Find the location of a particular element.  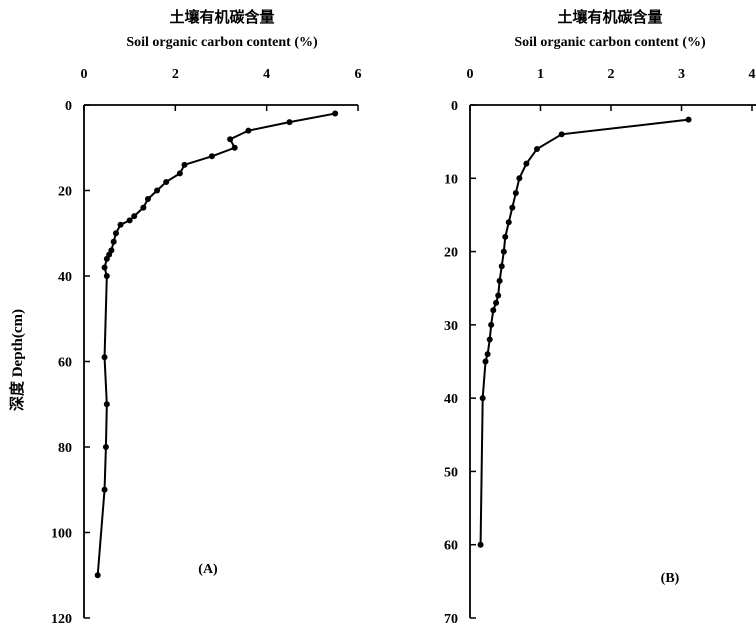

chart-b-panel-label: (B) is located at coordinates (670, 578).